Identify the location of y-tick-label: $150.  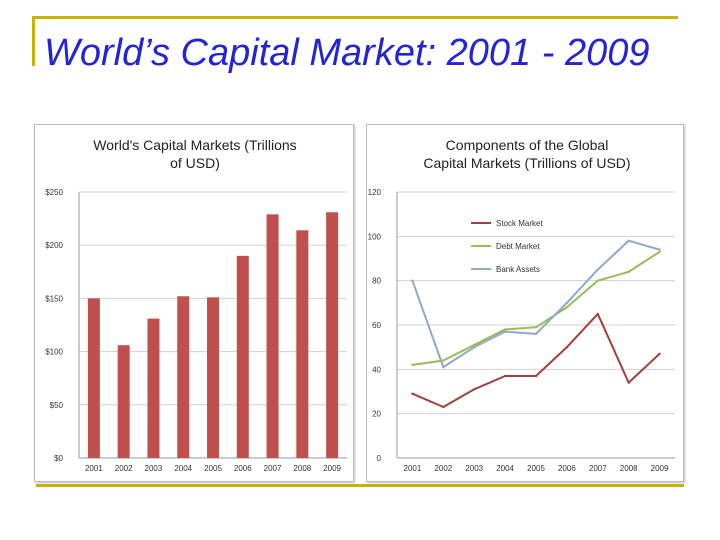
(54, 298).